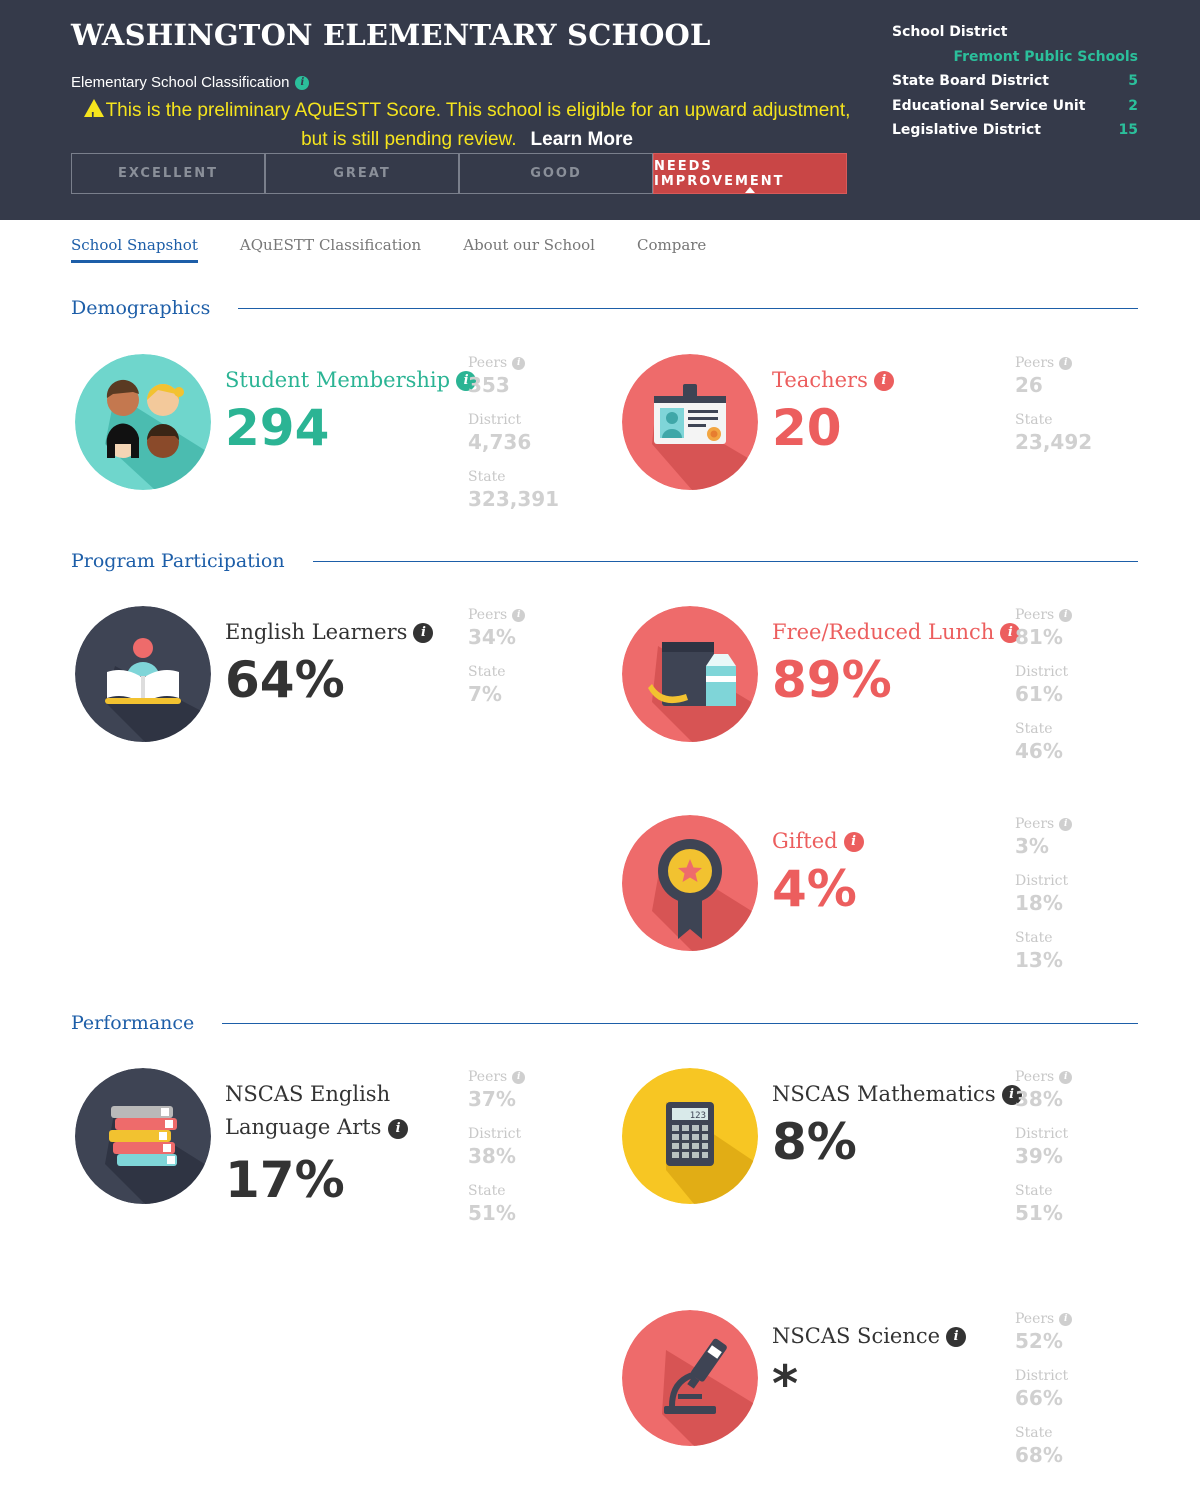  What do you see at coordinates (883, 632) in the screenshot?
I see `metric-label-text: Free/Reduced Lunch` at bounding box center [883, 632].